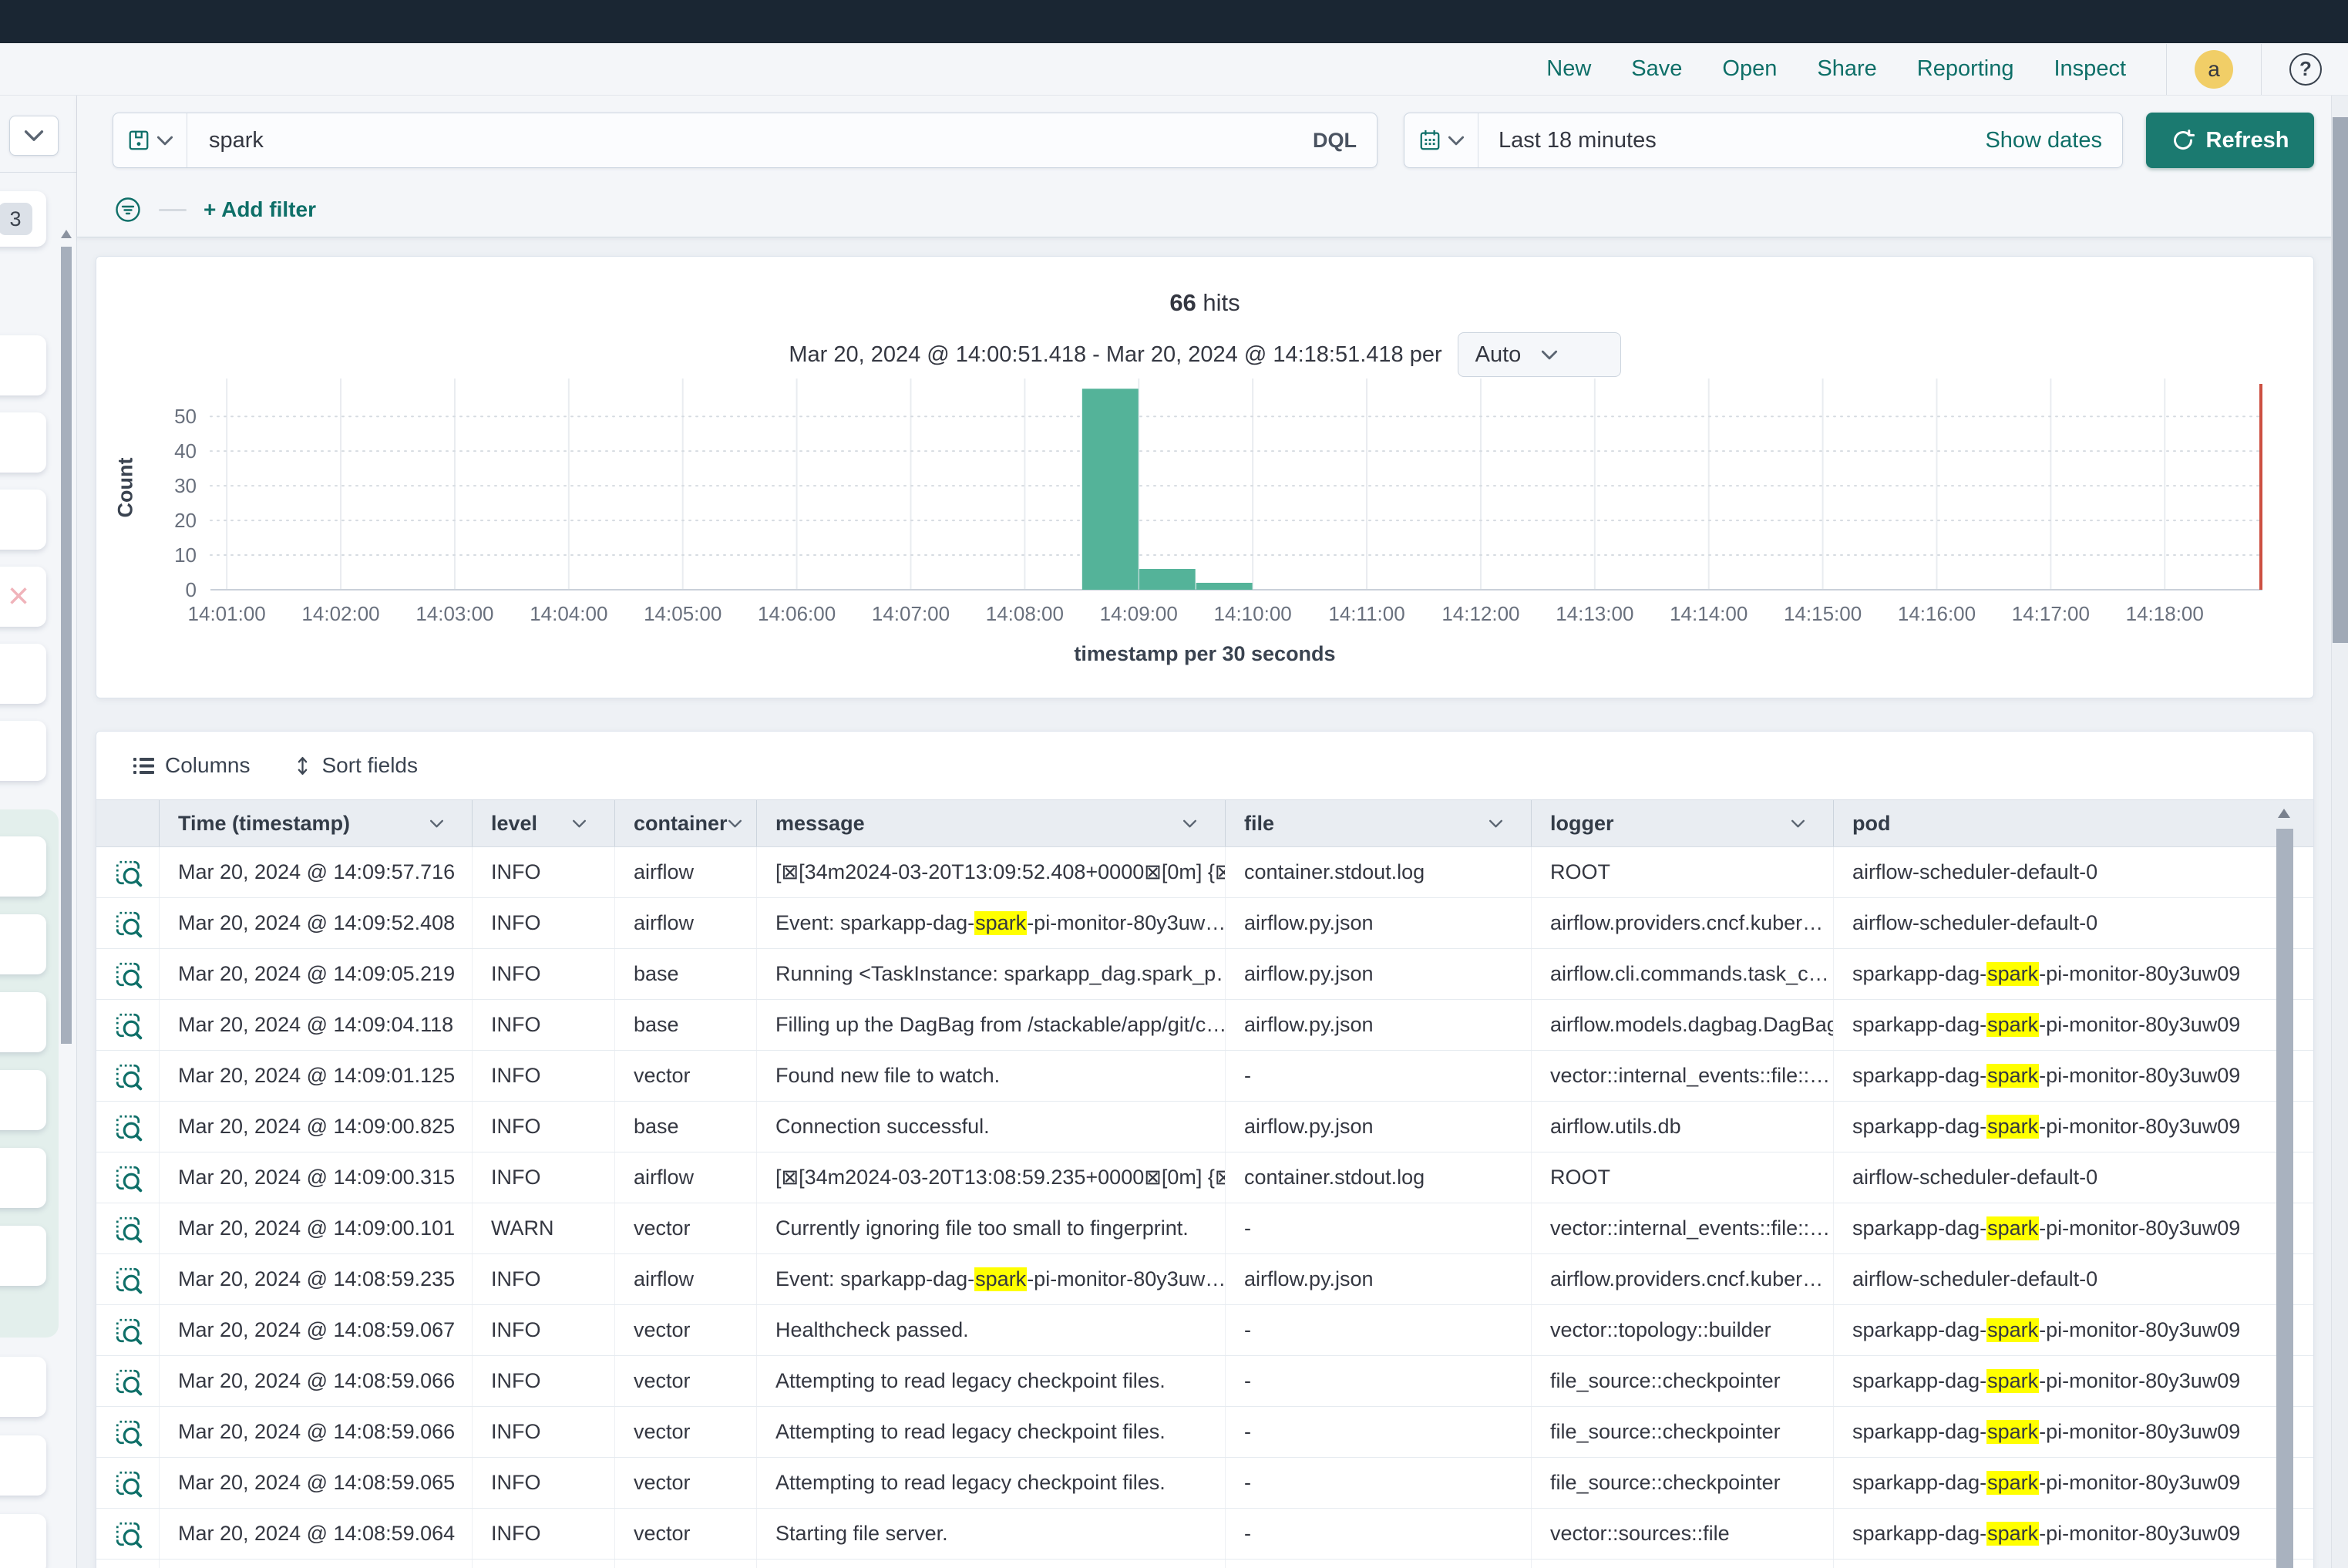 Image resolution: width=2348 pixels, height=1568 pixels. What do you see at coordinates (2051, 613) in the screenshot?
I see `svg-text: 14:17:00` at bounding box center [2051, 613].